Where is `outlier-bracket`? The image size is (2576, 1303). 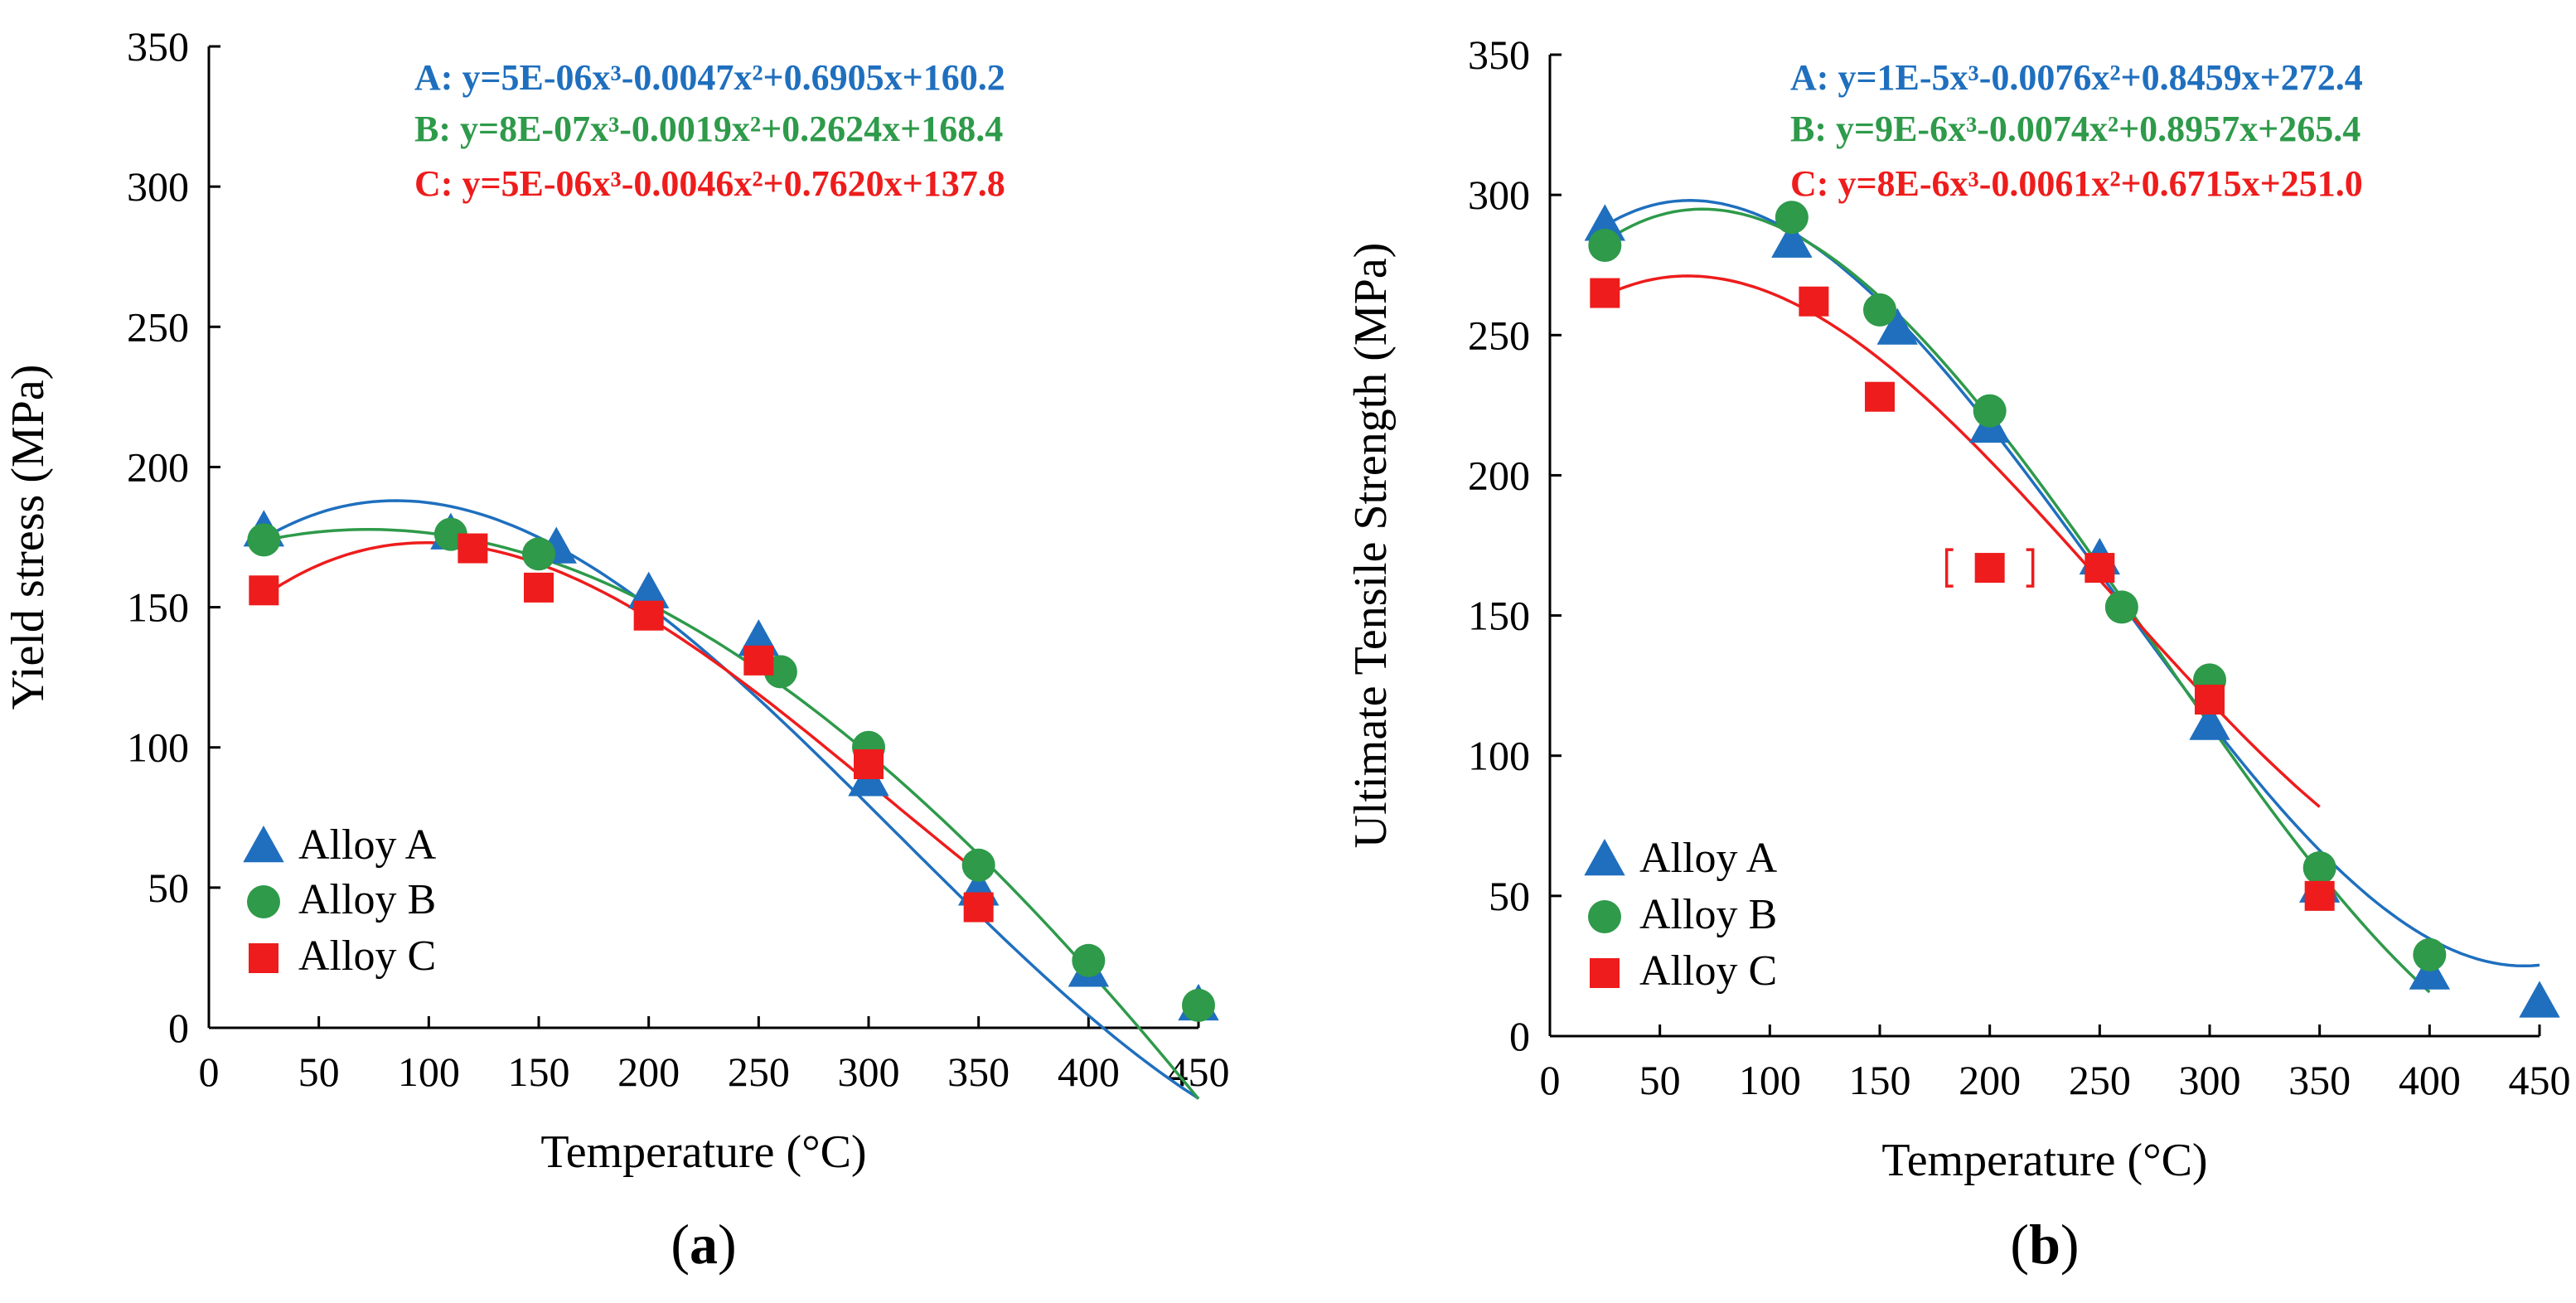
outlier-bracket is located at coordinates (1989, 568).